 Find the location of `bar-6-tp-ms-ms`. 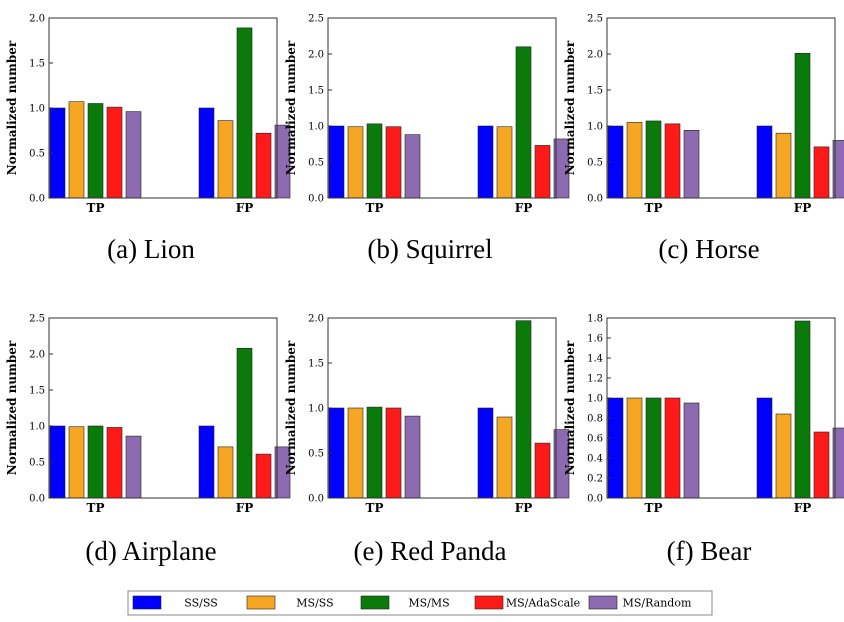

bar-6-tp-ms-ms is located at coordinates (653, 448).